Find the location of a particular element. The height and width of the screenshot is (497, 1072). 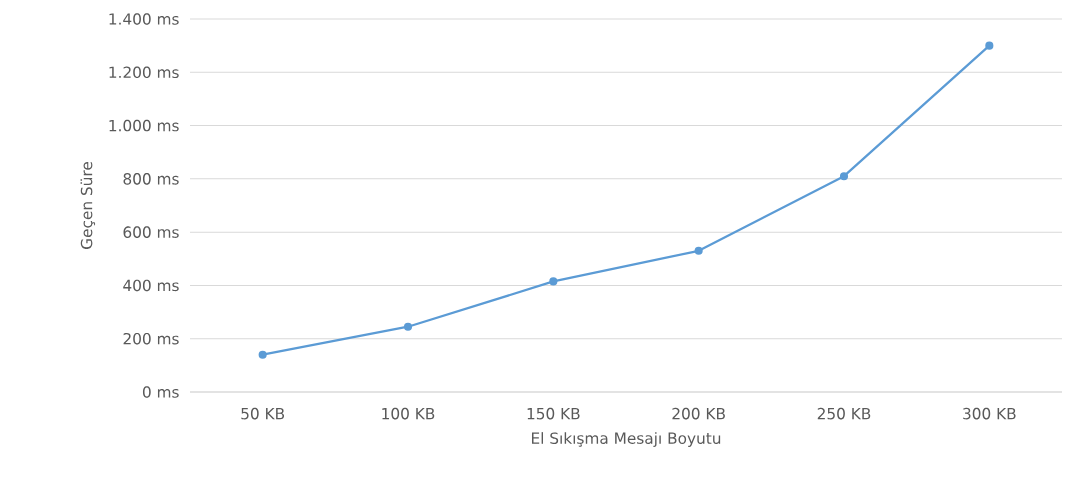

x-tick-label: 200 KB is located at coordinates (698, 413).